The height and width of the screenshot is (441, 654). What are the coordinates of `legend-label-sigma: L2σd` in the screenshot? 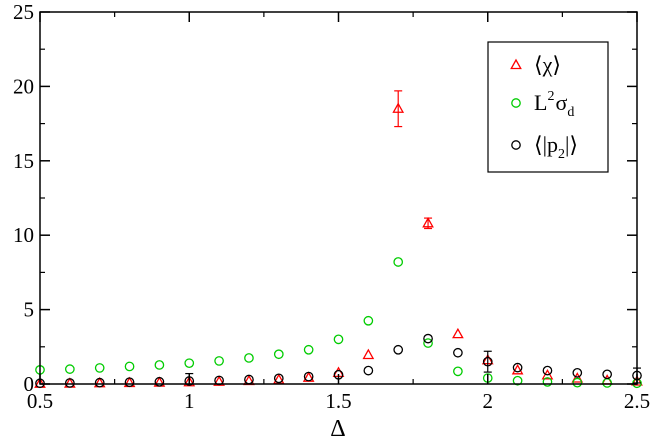 It's located at (554, 104).